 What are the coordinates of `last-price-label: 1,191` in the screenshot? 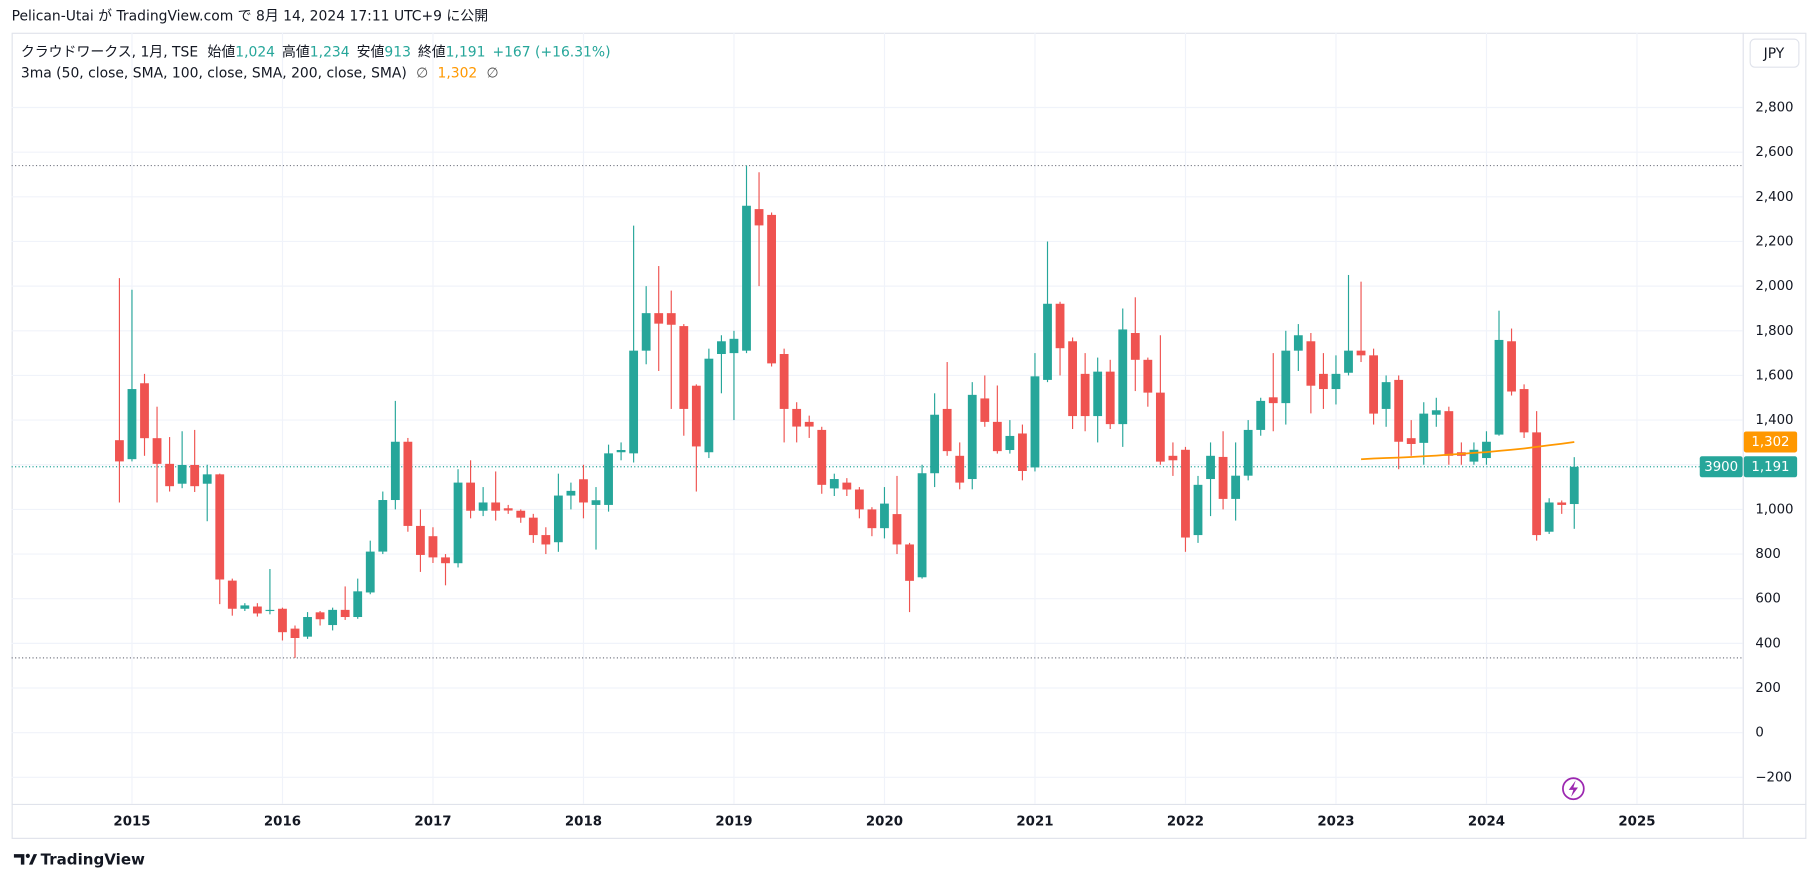 It's located at (1770, 467).